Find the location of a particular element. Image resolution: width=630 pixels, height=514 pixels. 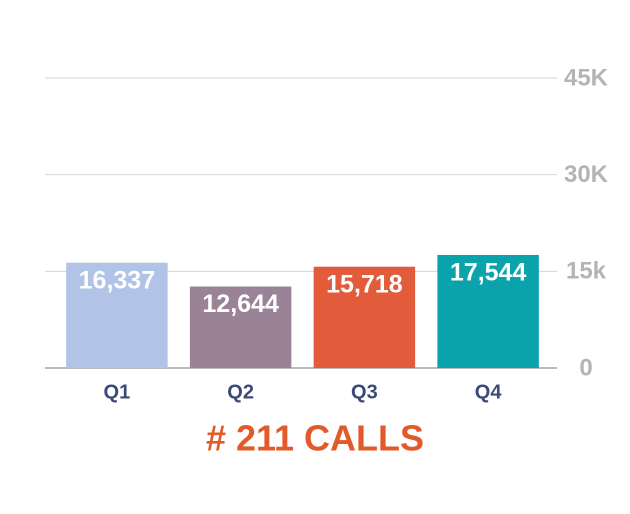

value-label: 17,544 is located at coordinates (488, 273).